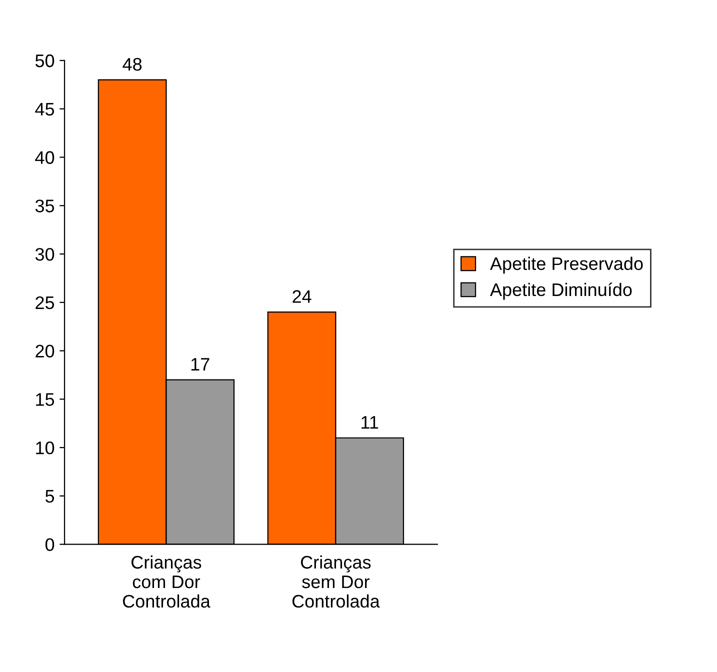 The height and width of the screenshot is (672, 717). What do you see at coordinates (49, 496) in the screenshot?
I see `y-tick-label: 5` at bounding box center [49, 496].